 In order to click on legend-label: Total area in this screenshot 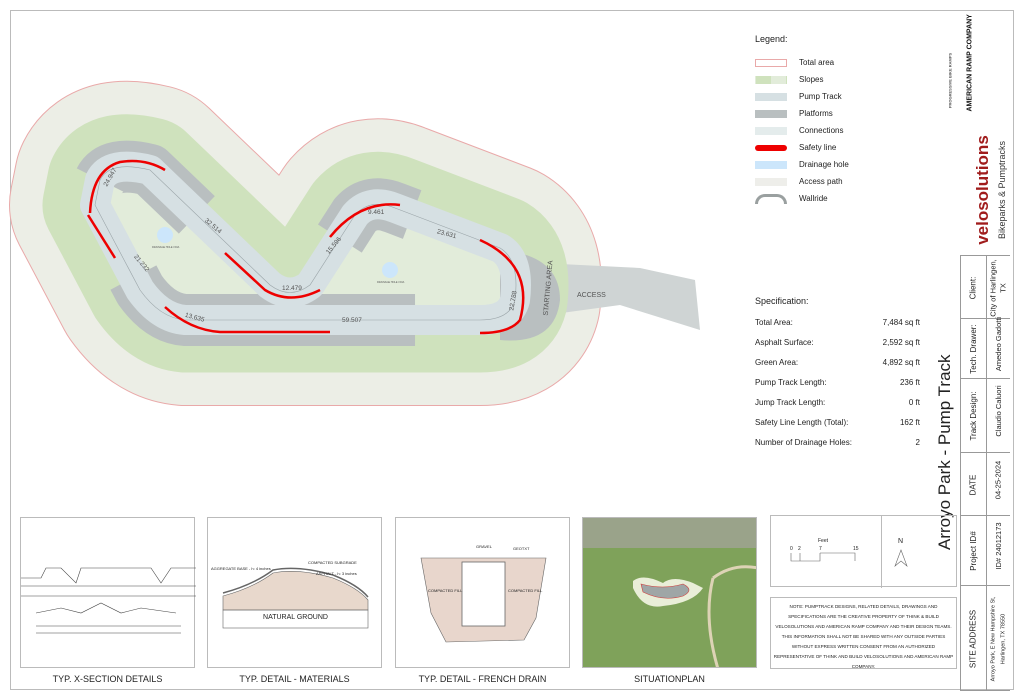, I will do `click(817, 62)`.